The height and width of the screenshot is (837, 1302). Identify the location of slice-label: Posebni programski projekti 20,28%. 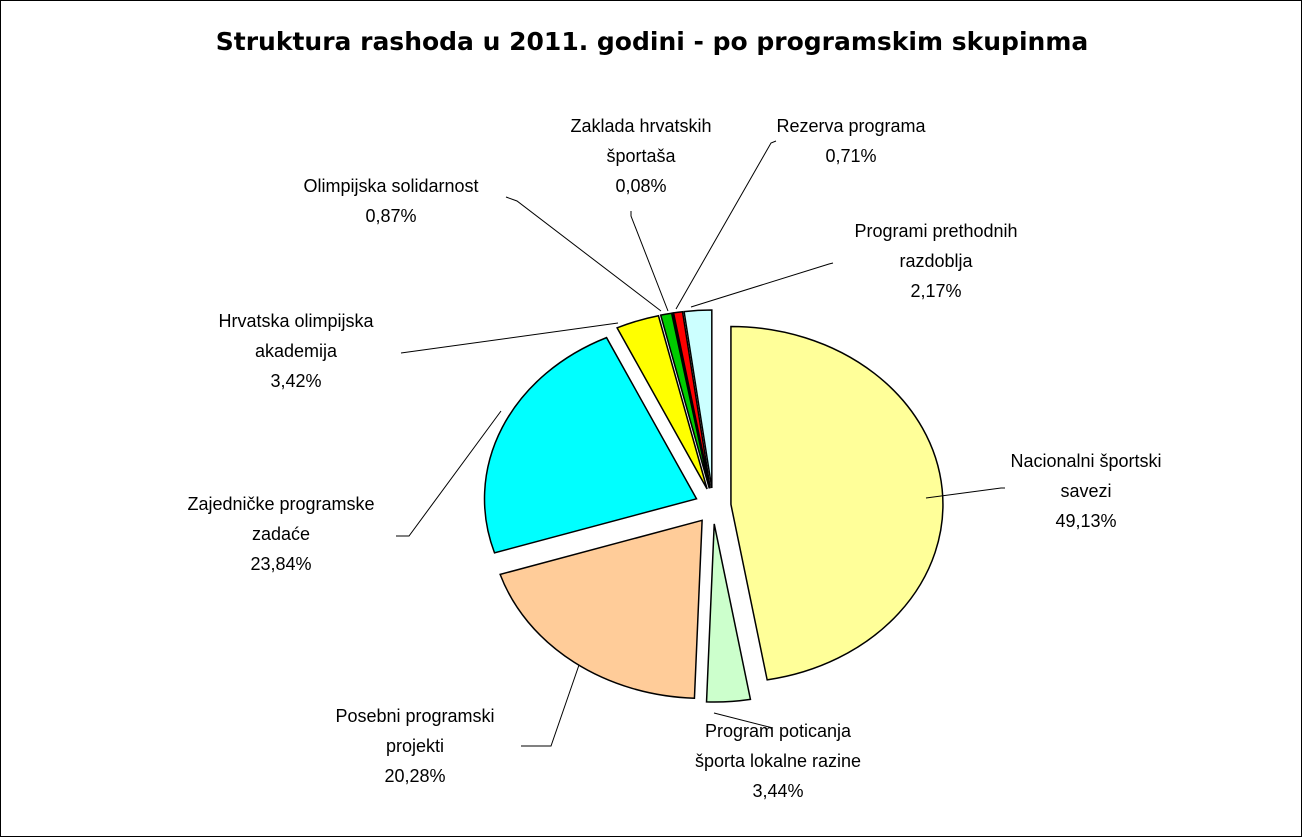
(415, 746).